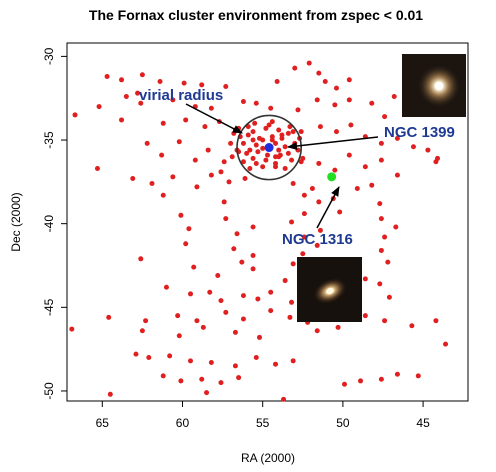 Image resolution: width=496 pixels, height=472 pixels. Describe the element at coordinates (317, 239) in the screenshot. I see `ngc1316-label: NGC 1316` at that location.